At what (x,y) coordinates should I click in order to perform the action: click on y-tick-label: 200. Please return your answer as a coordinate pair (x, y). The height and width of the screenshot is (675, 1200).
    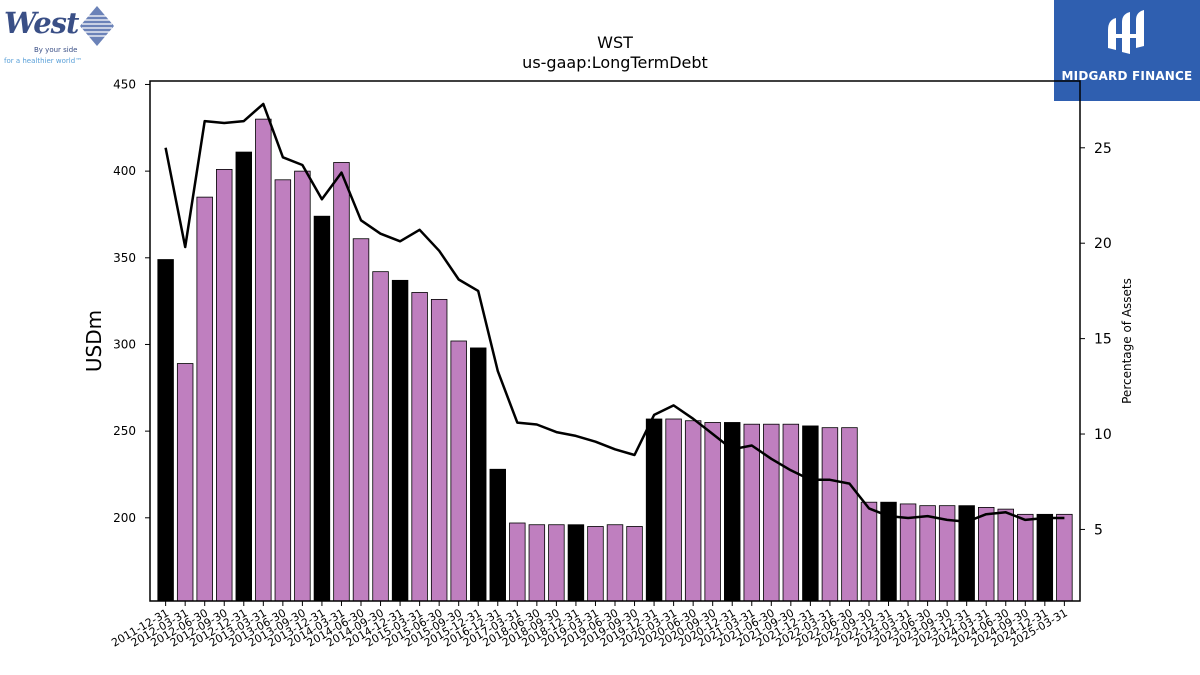
    Looking at the image, I should click on (124, 518).